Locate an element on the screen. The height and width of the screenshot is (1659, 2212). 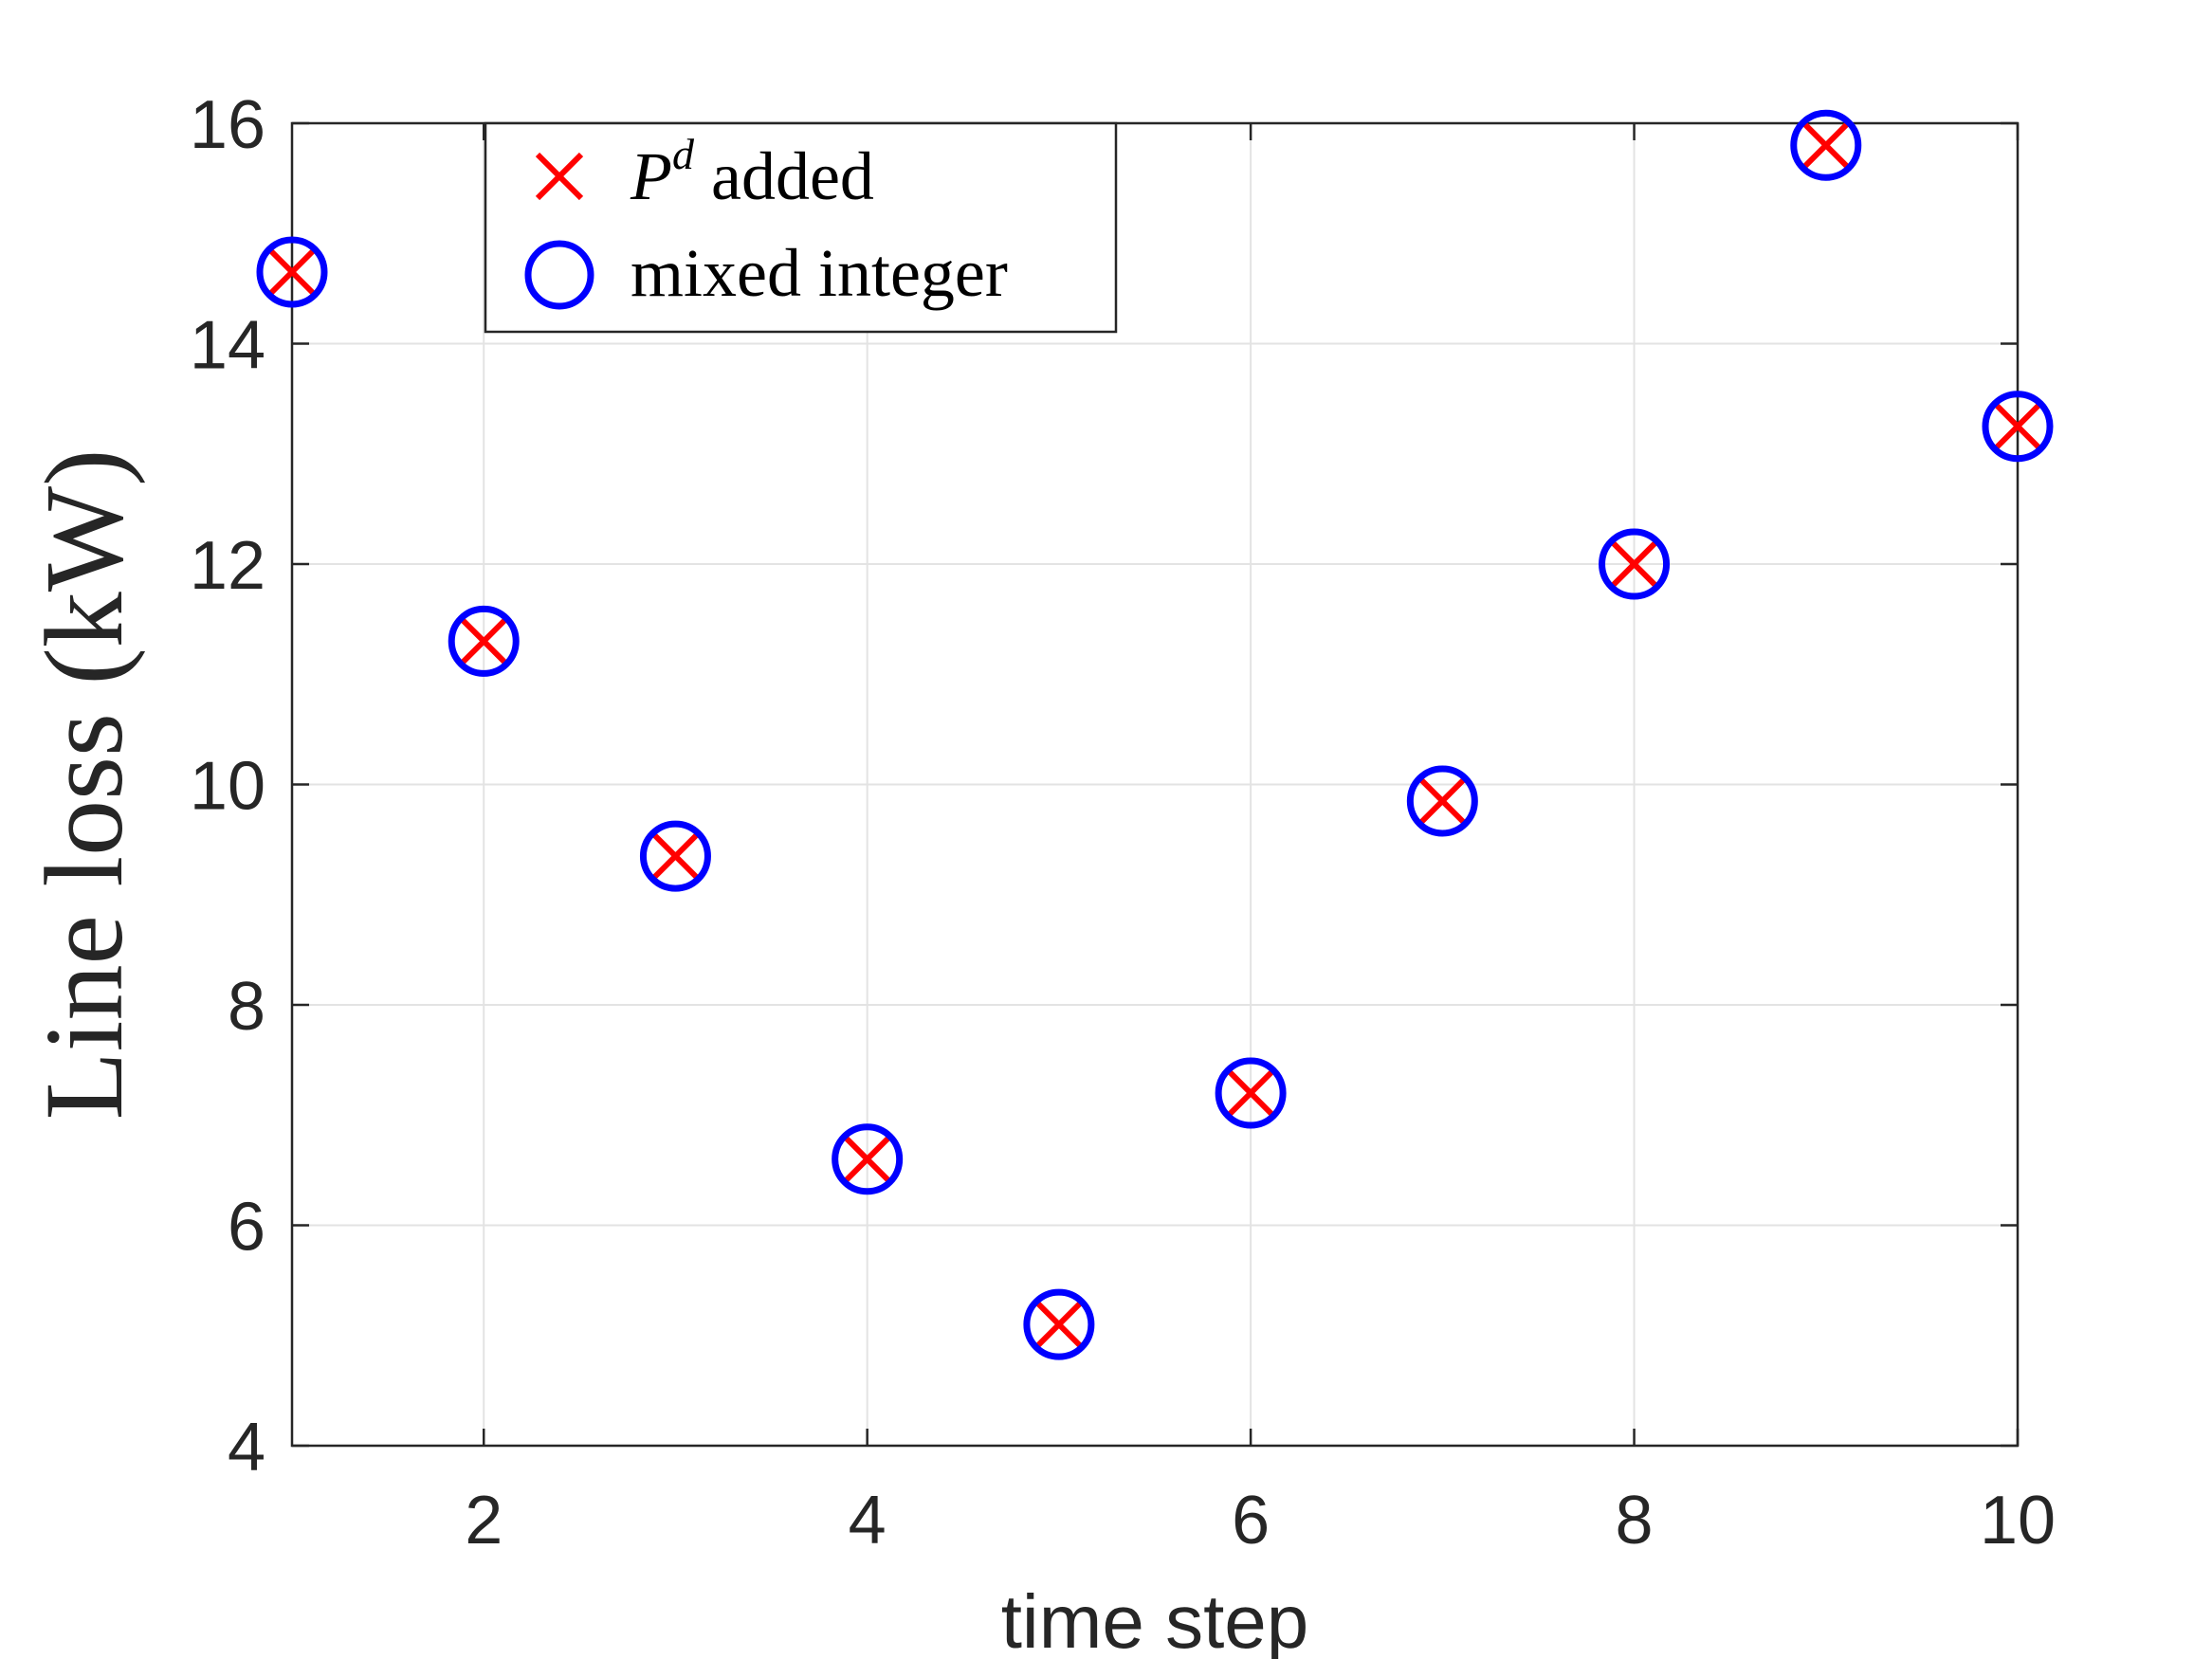
y-tick-label: 8 is located at coordinates (246, 1007).